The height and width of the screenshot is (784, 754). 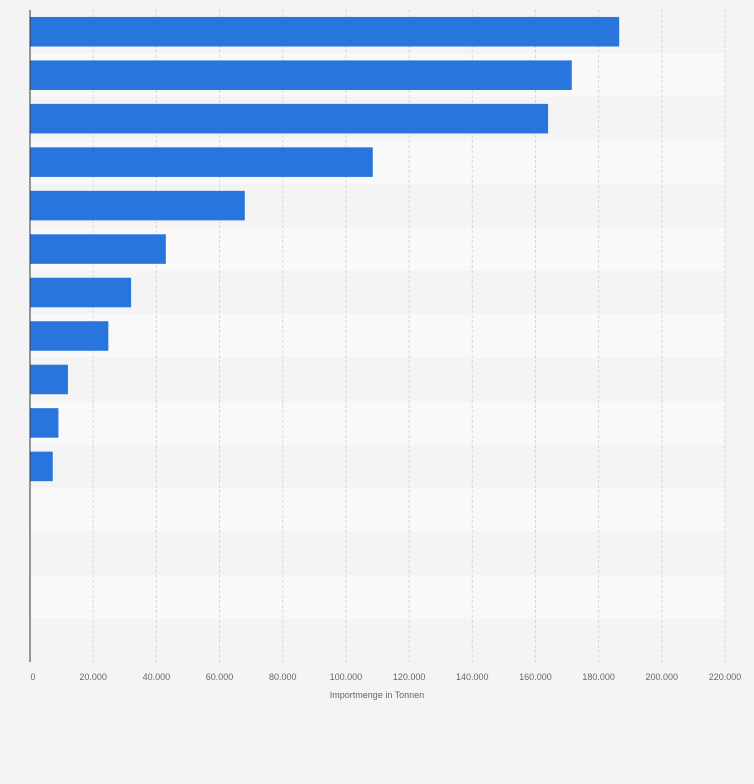 What do you see at coordinates (93, 677) in the screenshot?
I see `x-tick-label: 20.000` at bounding box center [93, 677].